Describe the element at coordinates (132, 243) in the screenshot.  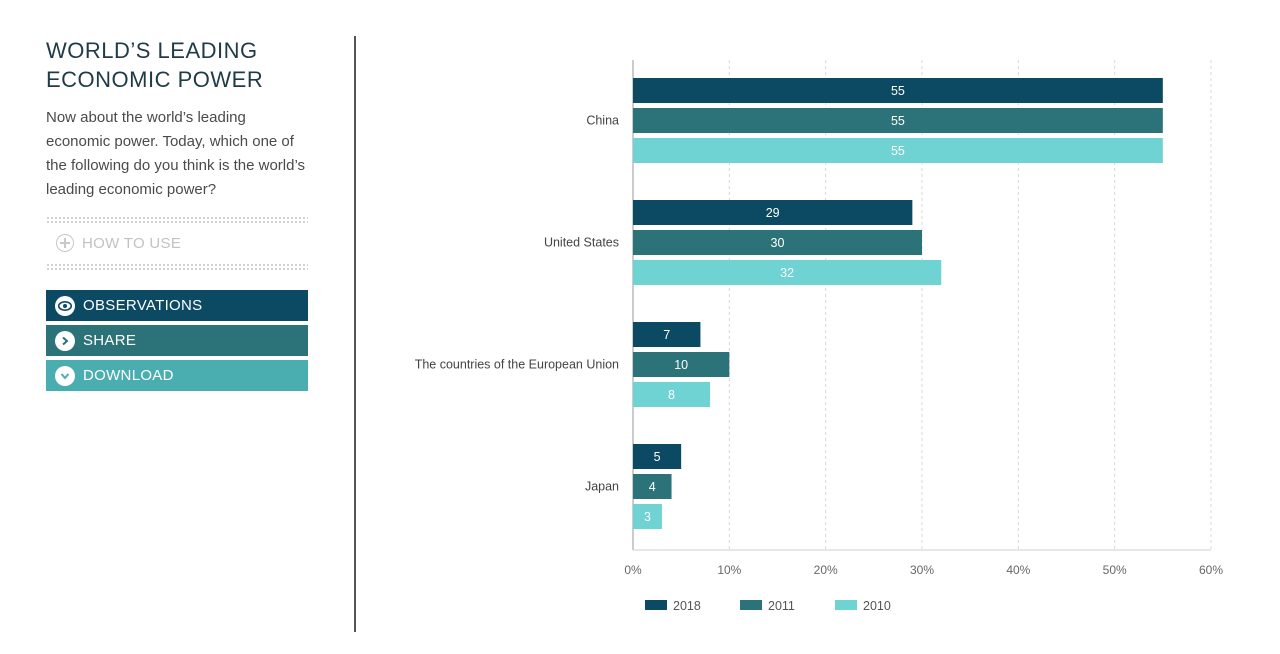
I see `how-to-use-label: HOW TO USE` at that location.